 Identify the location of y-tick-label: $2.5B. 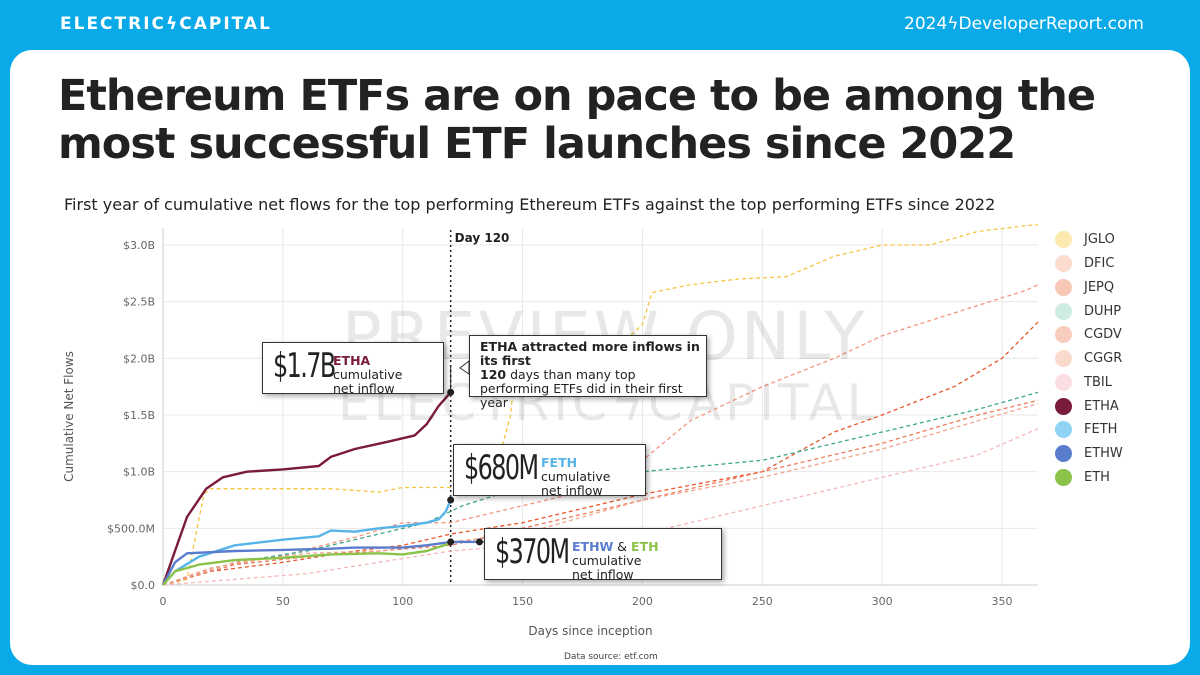
(139, 302).